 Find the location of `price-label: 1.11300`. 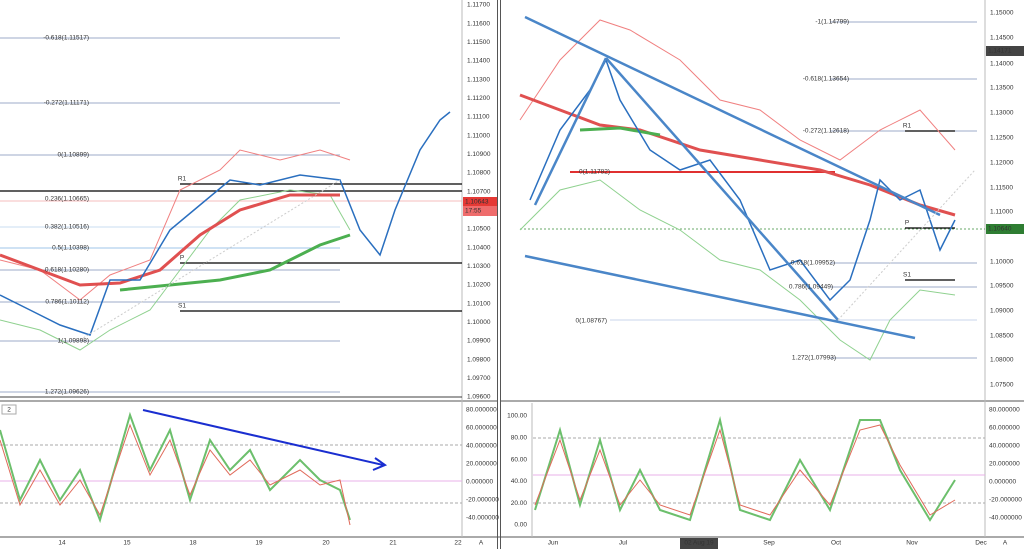

price-label: 1.11300 is located at coordinates (478, 79).